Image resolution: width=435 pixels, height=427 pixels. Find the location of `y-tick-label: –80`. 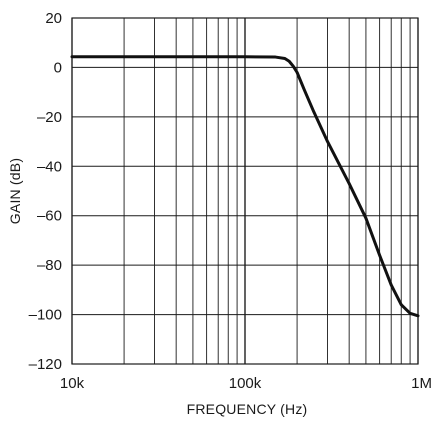

y-tick-label: –80 is located at coordinates (49, 265).